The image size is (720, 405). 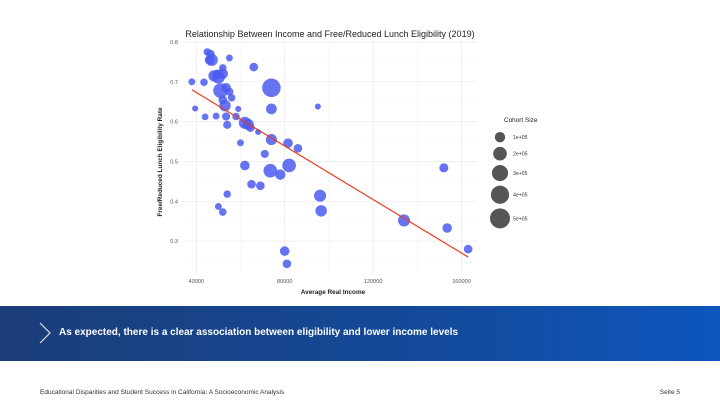 What do you see at coordinates (520, 219) in the screenshot?
I see `legend-size-label: 5e+05` at bounding box center [520, 219].